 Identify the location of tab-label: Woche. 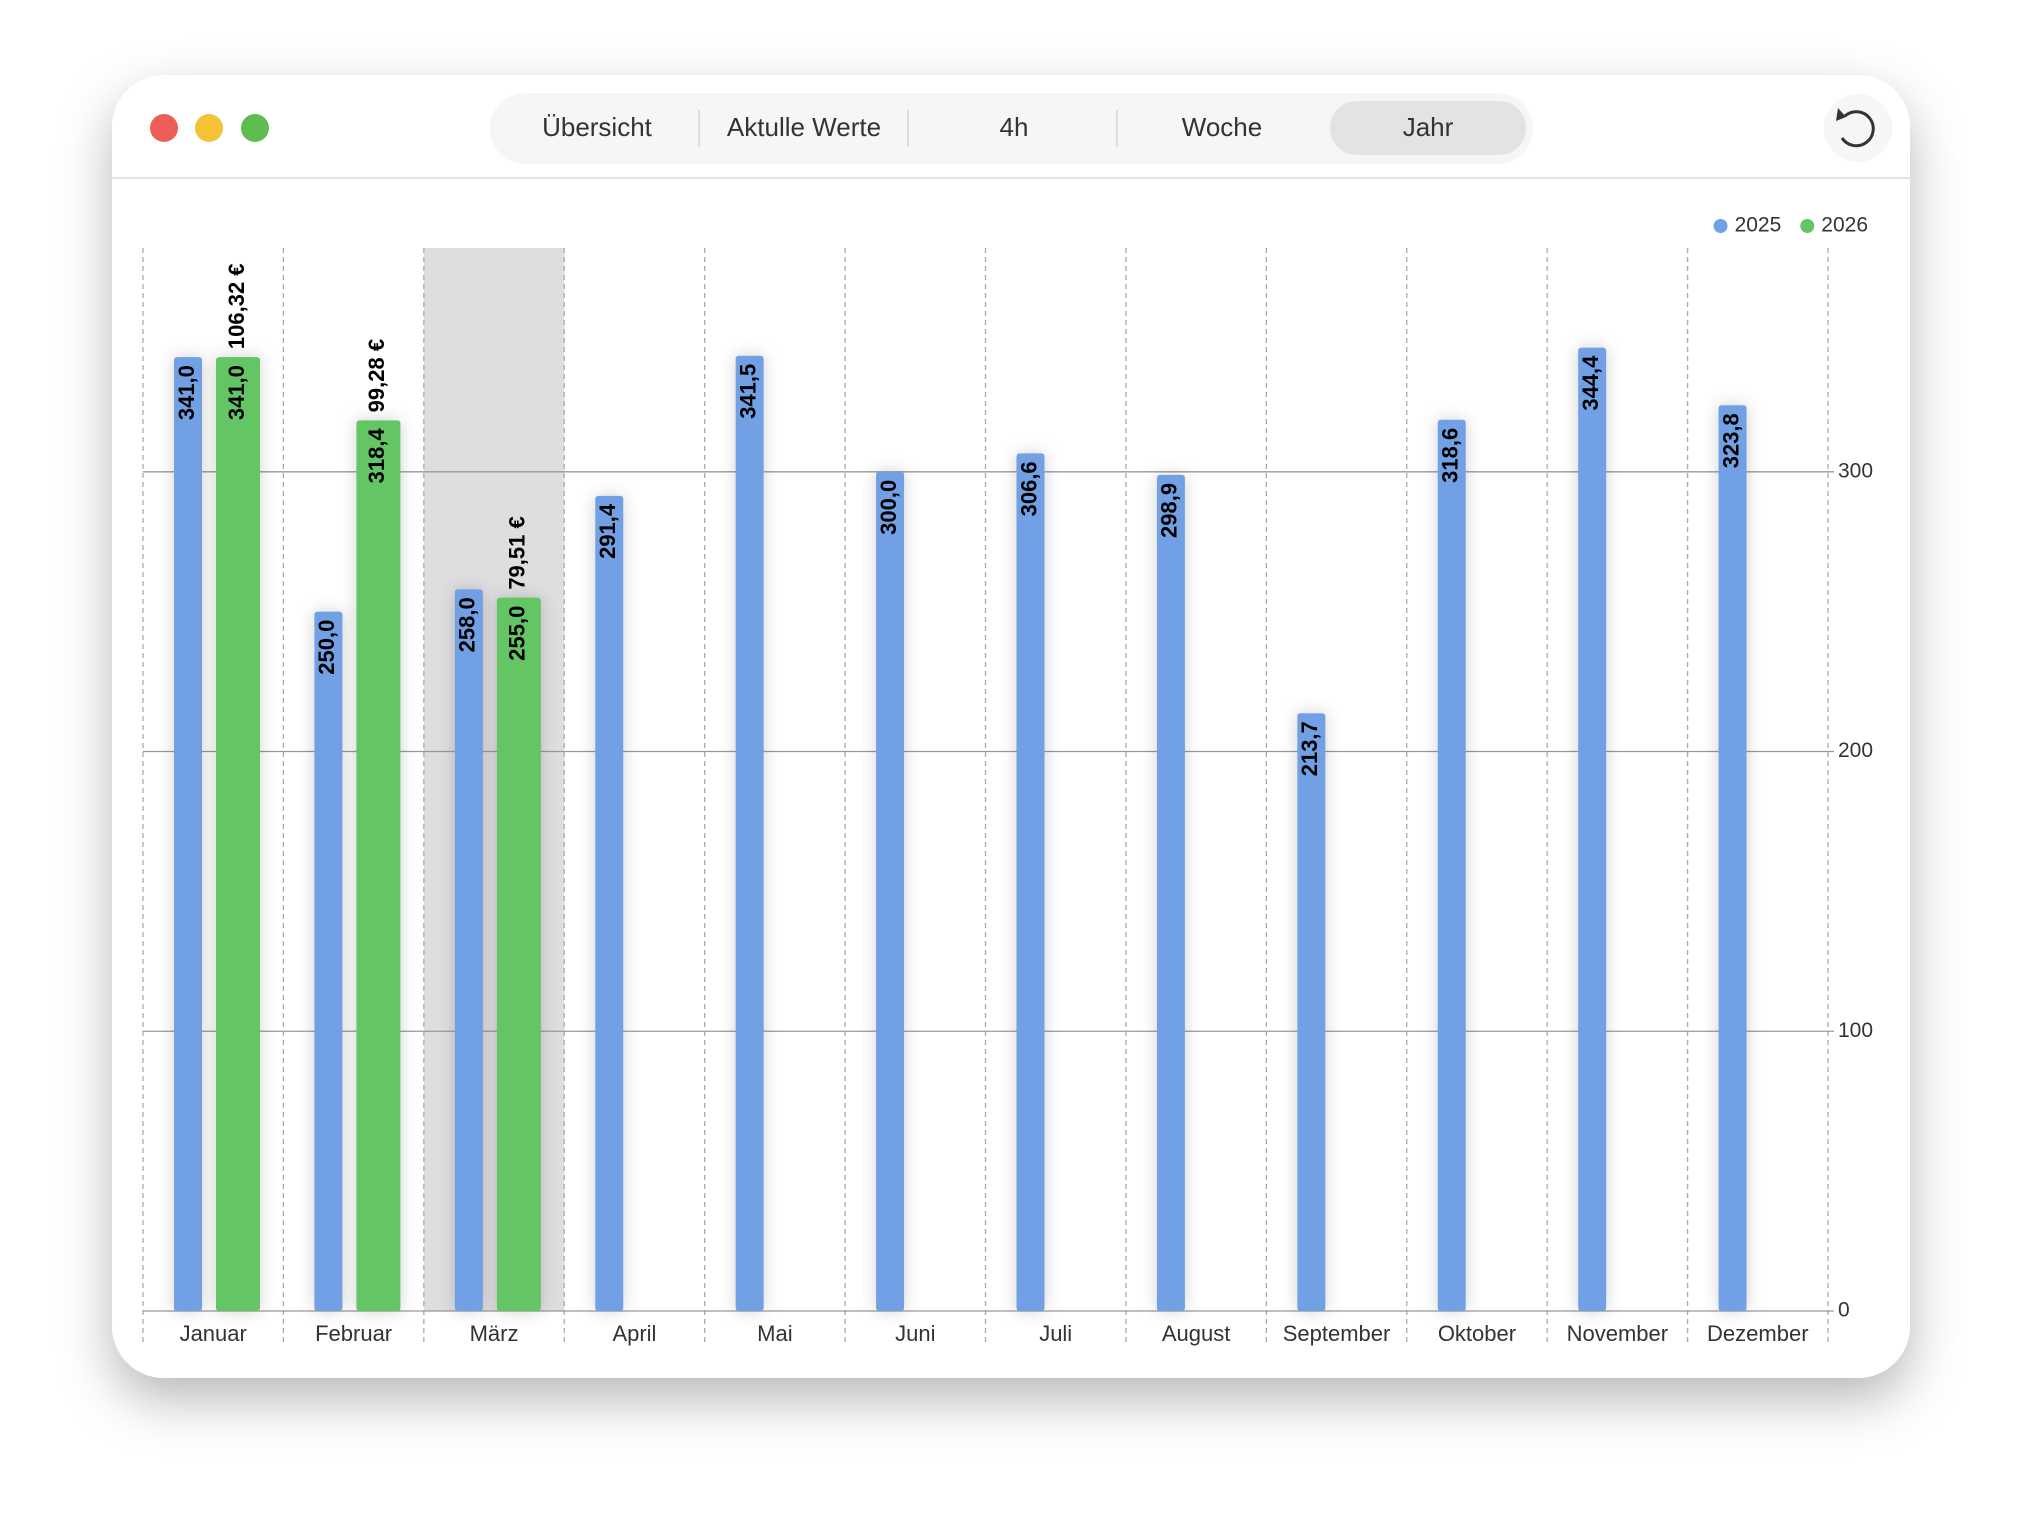
(1222, 127).